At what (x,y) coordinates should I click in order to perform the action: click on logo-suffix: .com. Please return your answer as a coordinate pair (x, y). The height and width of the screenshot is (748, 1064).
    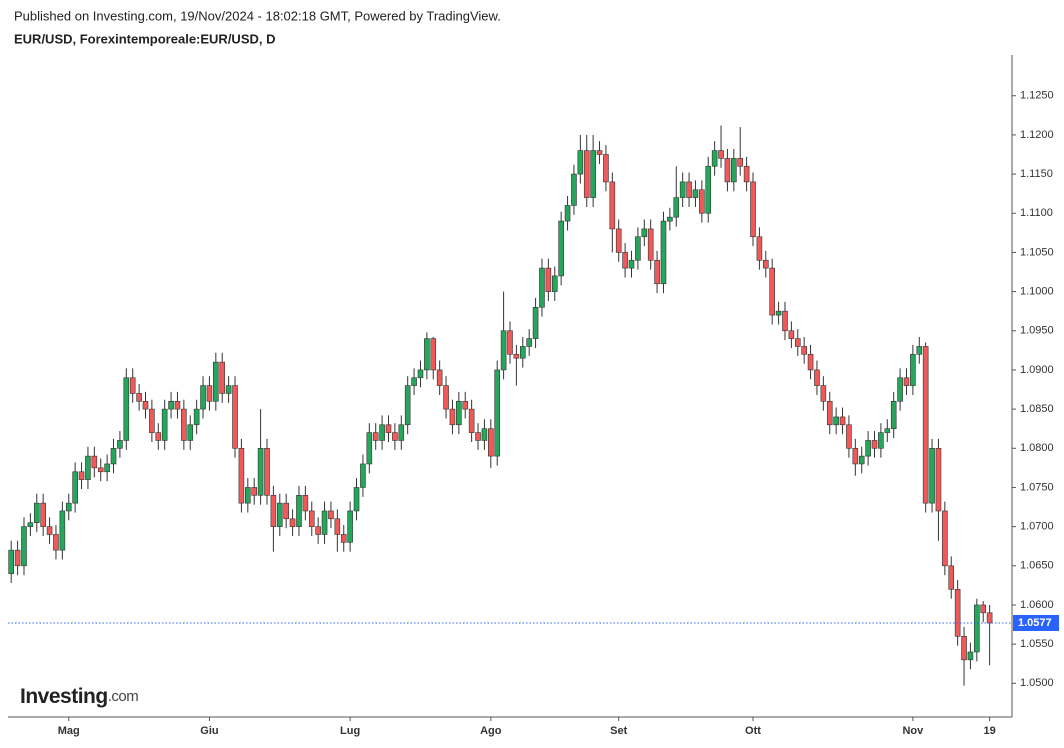
    Looking at the image, I should click on (123, 696).